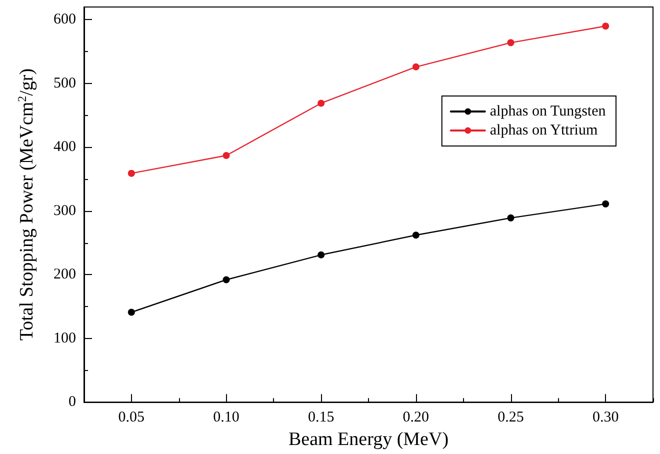 This screenshot has width=660, height=454. Describe the element at coordinates (65, 83) in the screenshot. I see `y-tick-label: 500` at that location.